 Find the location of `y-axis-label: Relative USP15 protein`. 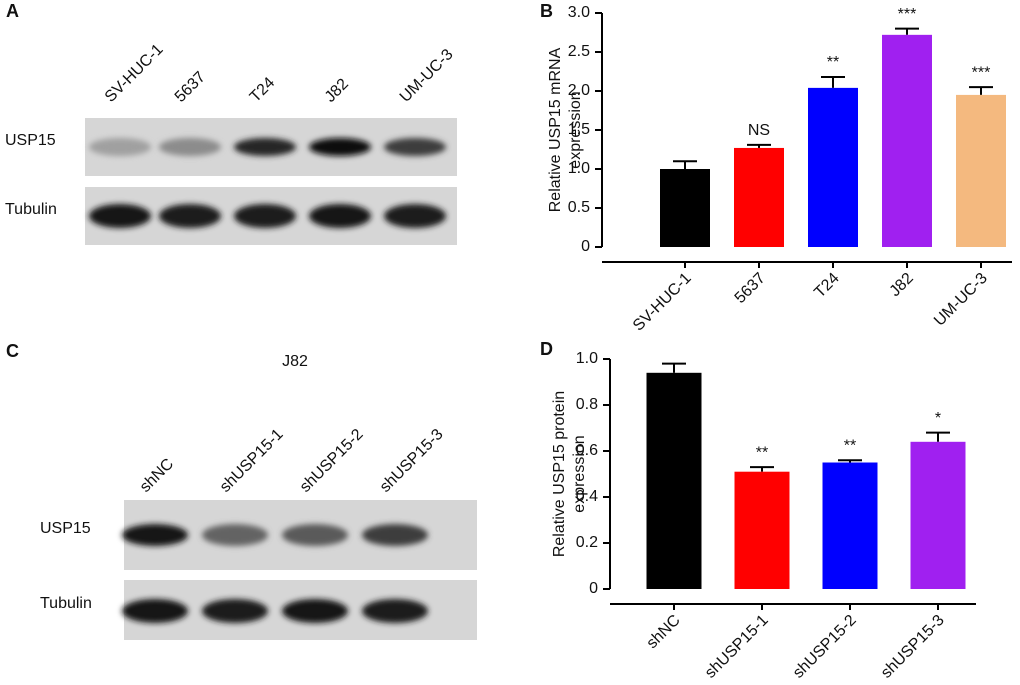

y-axis-label: Relative USP15 protein is located at coordinates (559, 474).